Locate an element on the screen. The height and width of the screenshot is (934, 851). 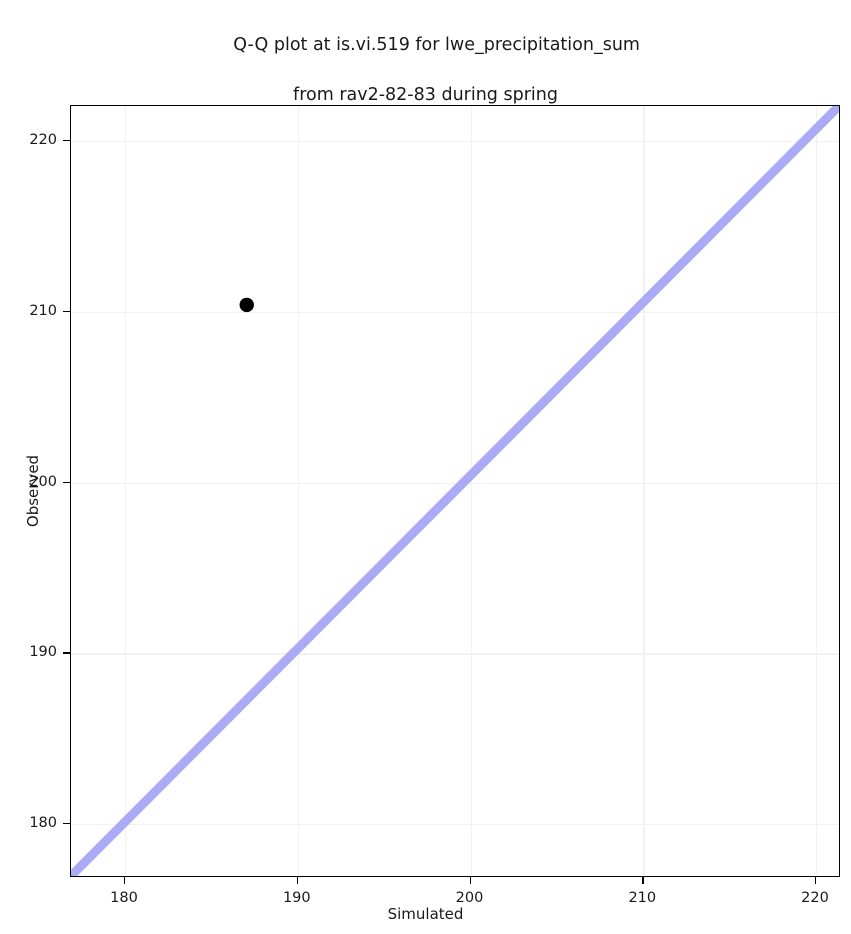
y-axis-label: Observed is located at coordinates (33, 491).